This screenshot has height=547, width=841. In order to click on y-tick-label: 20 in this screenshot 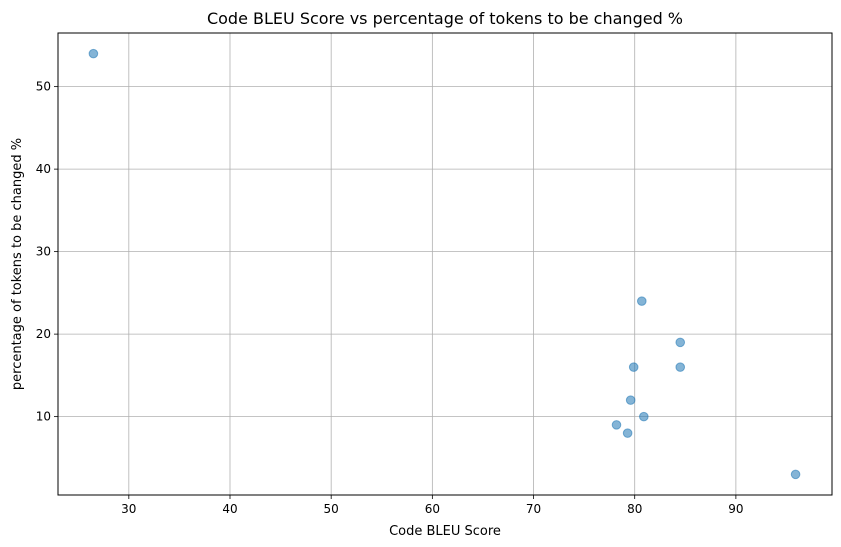, I will do `click(43, 334)`.